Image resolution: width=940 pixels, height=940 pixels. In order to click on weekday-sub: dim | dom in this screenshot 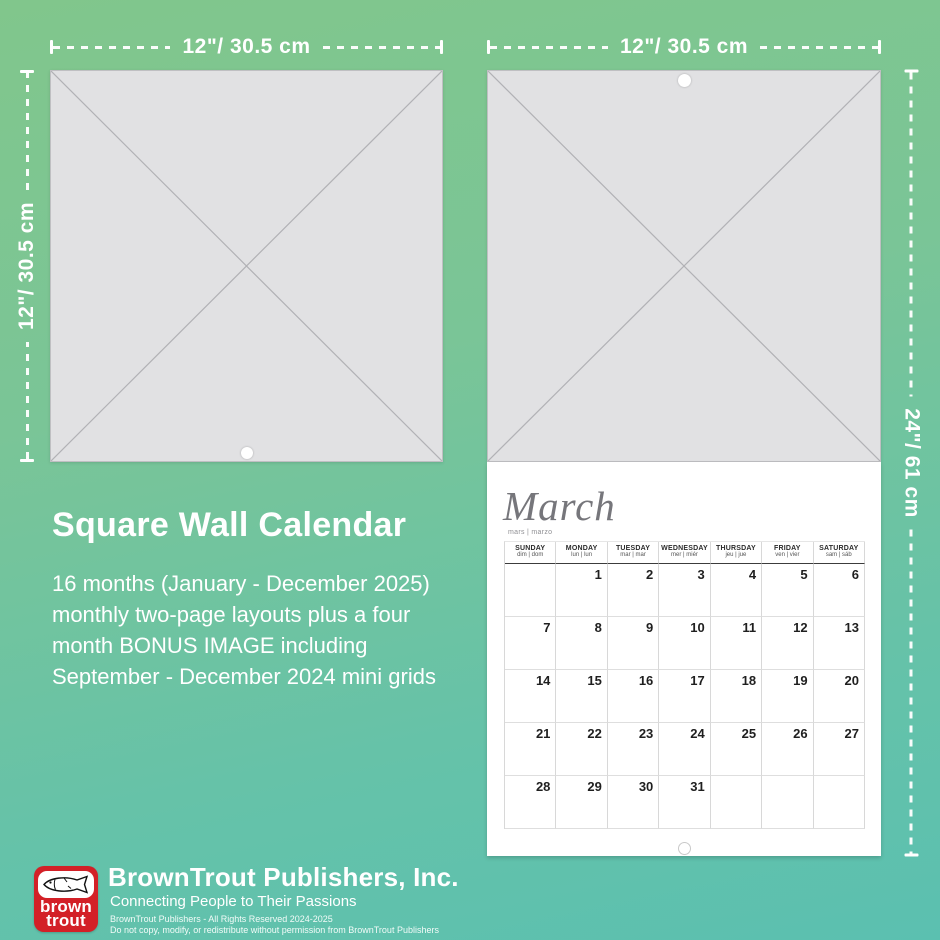, I will do `click(530, 555)`.